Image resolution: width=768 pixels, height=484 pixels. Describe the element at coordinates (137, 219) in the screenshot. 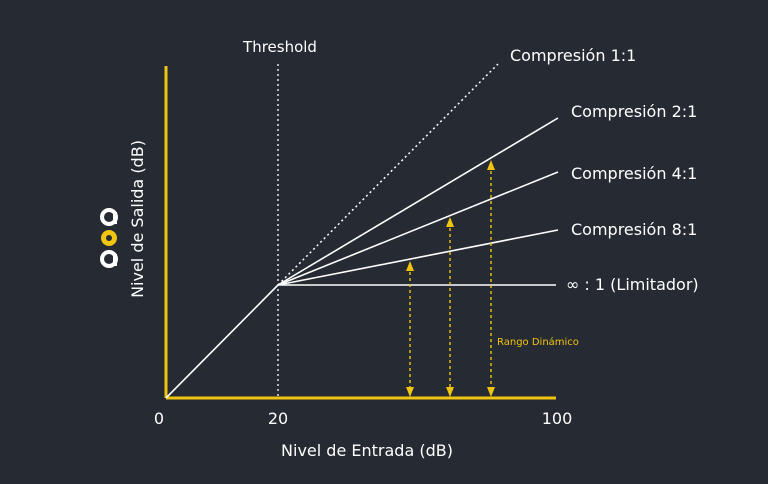

I see `y-axis-label: Nivel de Salida (dB)` at that location.